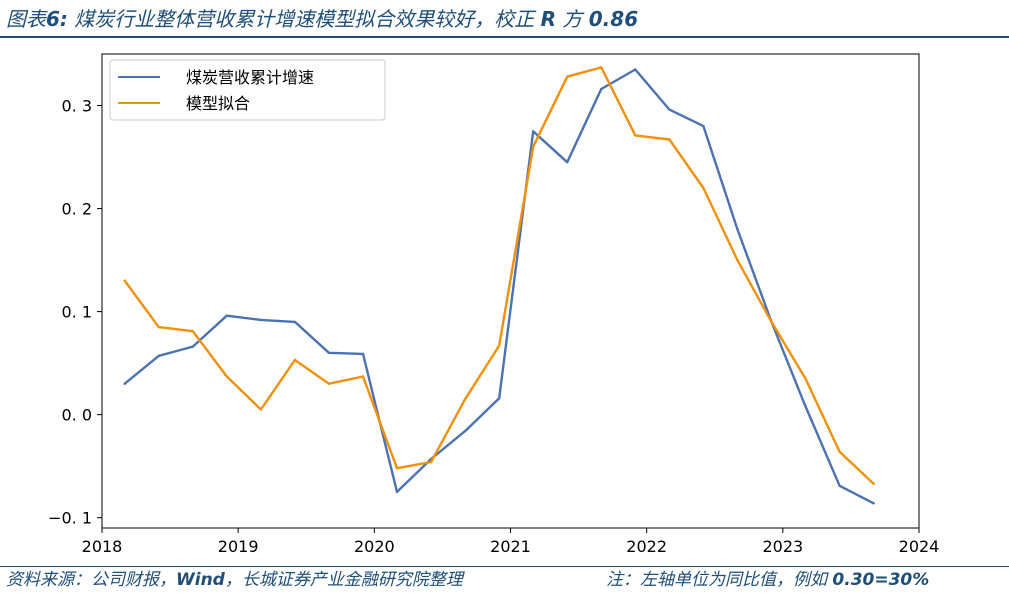 This screenshot has width=1009, height=595. What do you see at coordinates (613, 19) in the screenshot?
I see `figure-title-value: 0.86` at bounding box center [613, 19].